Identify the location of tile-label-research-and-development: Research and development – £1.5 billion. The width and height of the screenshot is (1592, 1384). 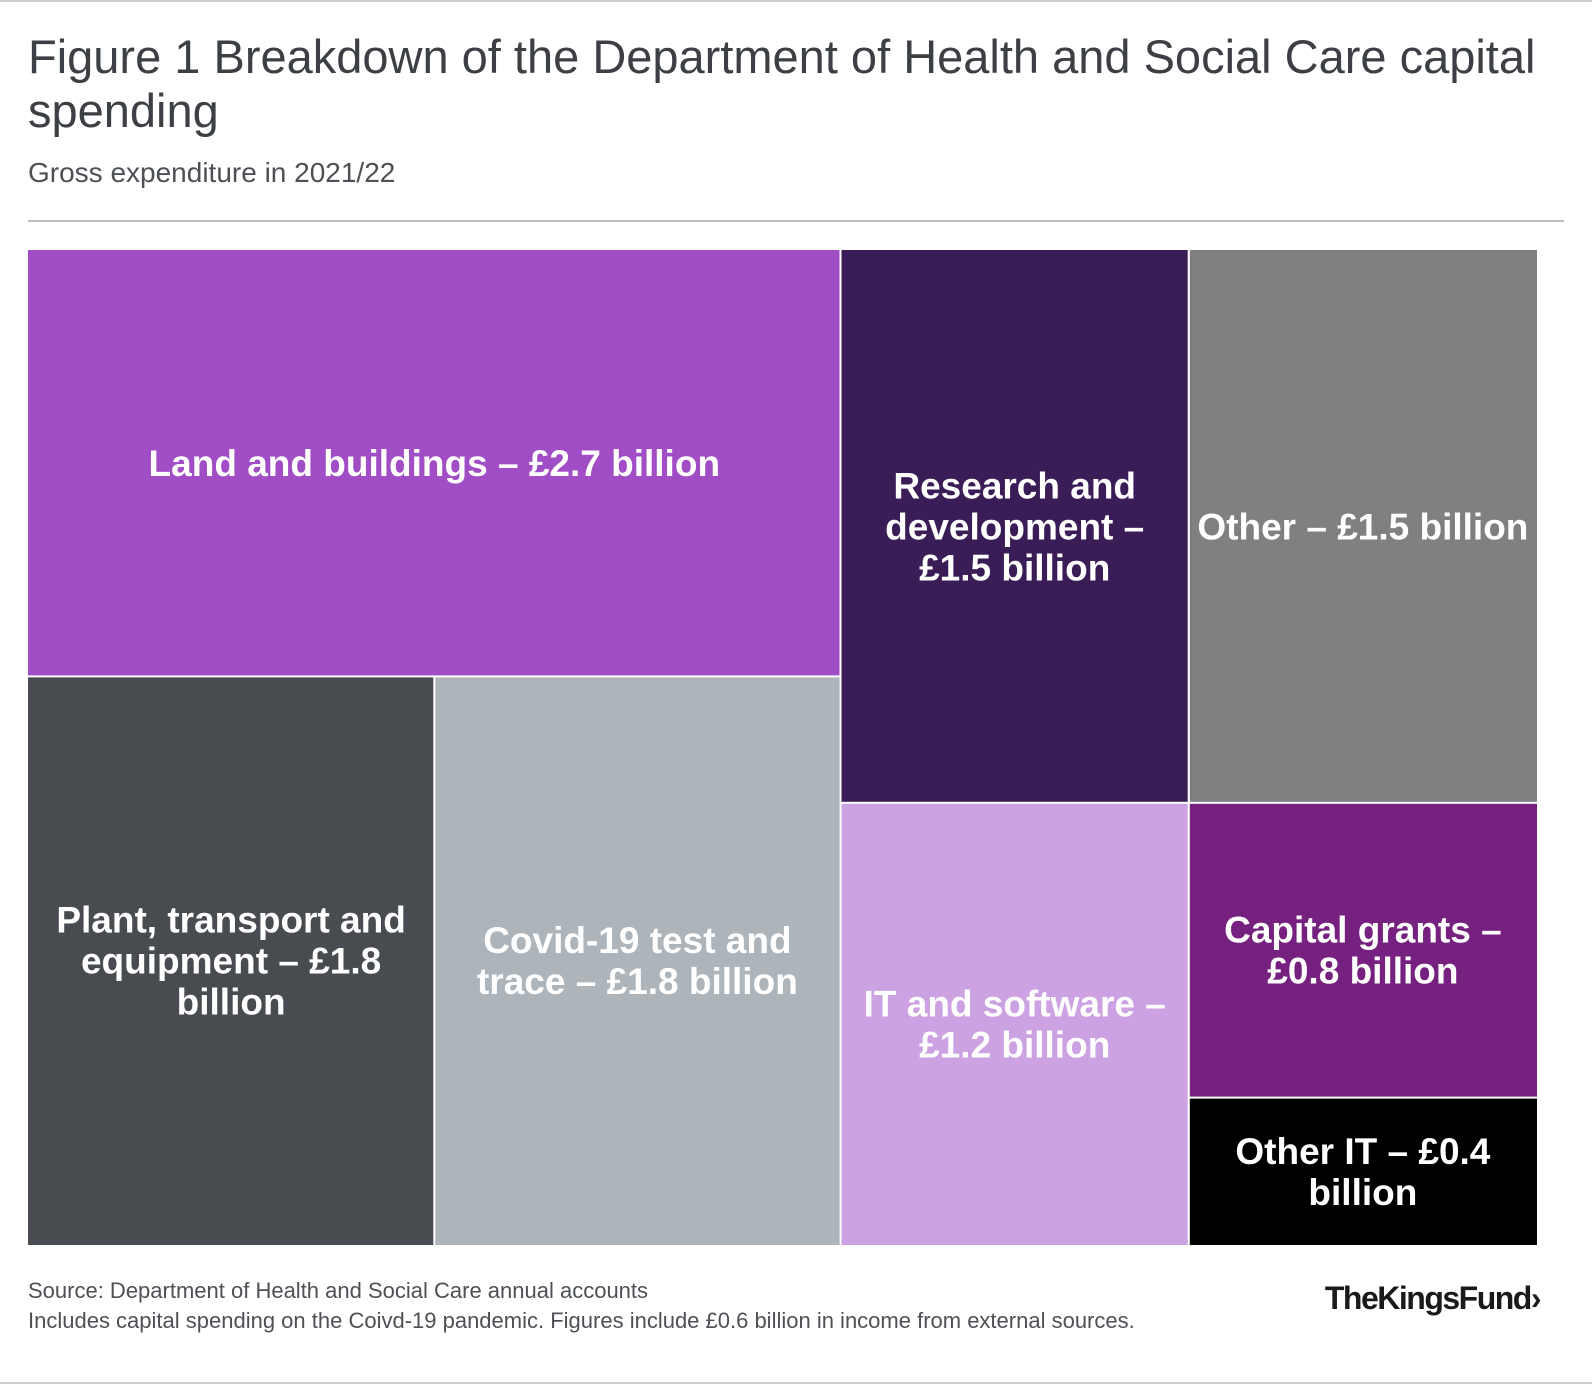
(1014, 526).